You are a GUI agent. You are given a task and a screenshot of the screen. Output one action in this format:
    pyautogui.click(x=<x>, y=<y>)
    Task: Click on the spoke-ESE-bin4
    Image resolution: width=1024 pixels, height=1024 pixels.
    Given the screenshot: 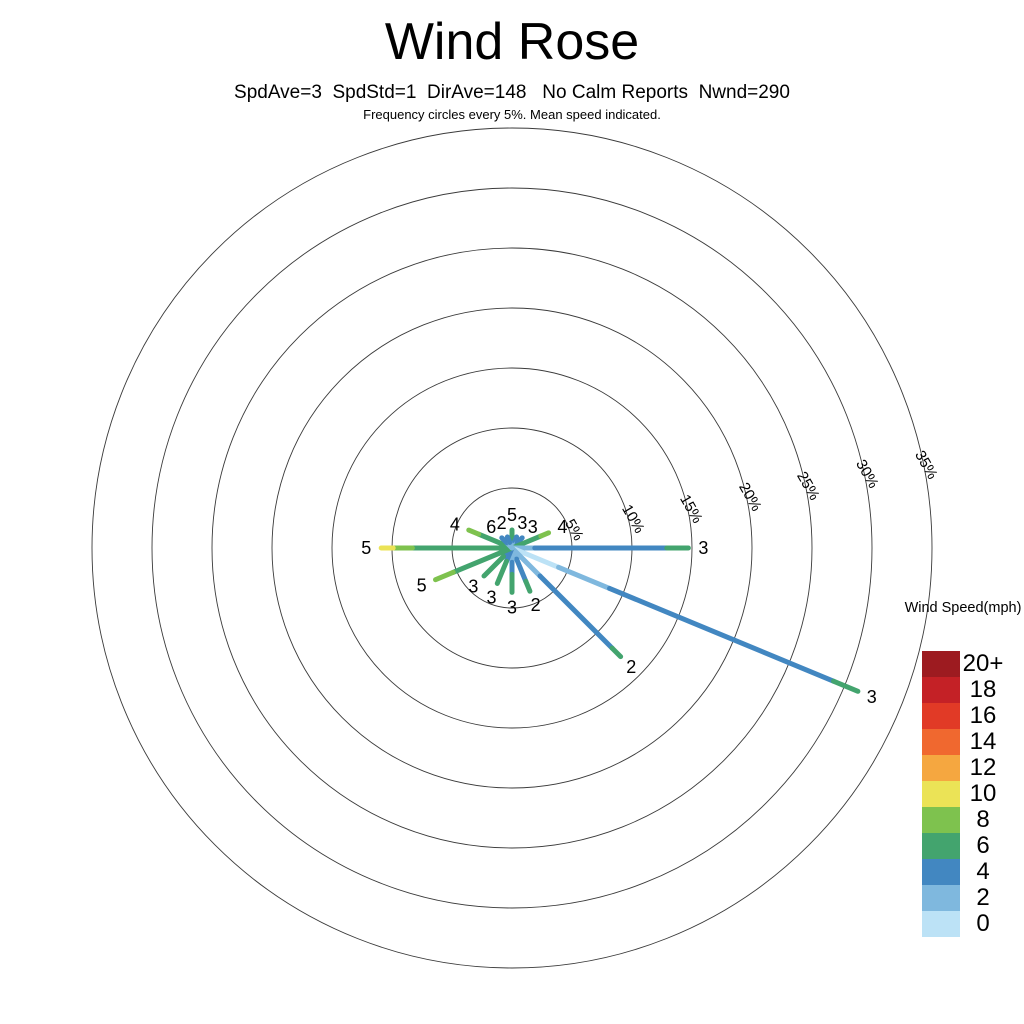 What is the action you would take?
    pyautogui.click(x=722, y=634)
    